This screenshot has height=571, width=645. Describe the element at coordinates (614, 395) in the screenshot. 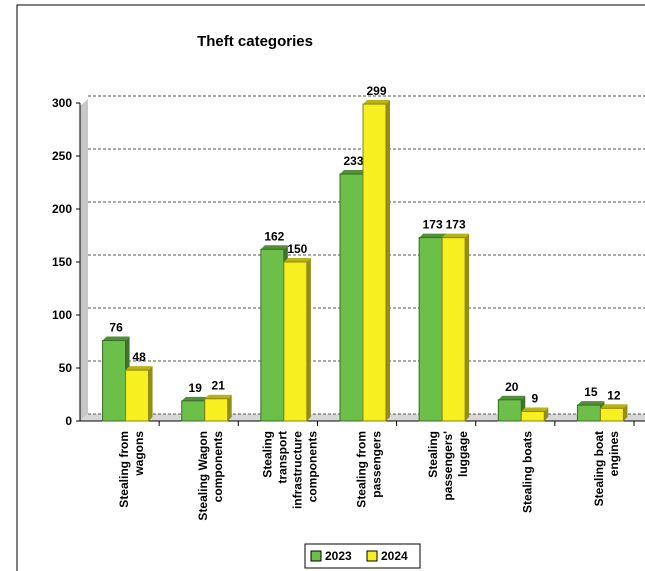

I see `value-label: 12` at that location.